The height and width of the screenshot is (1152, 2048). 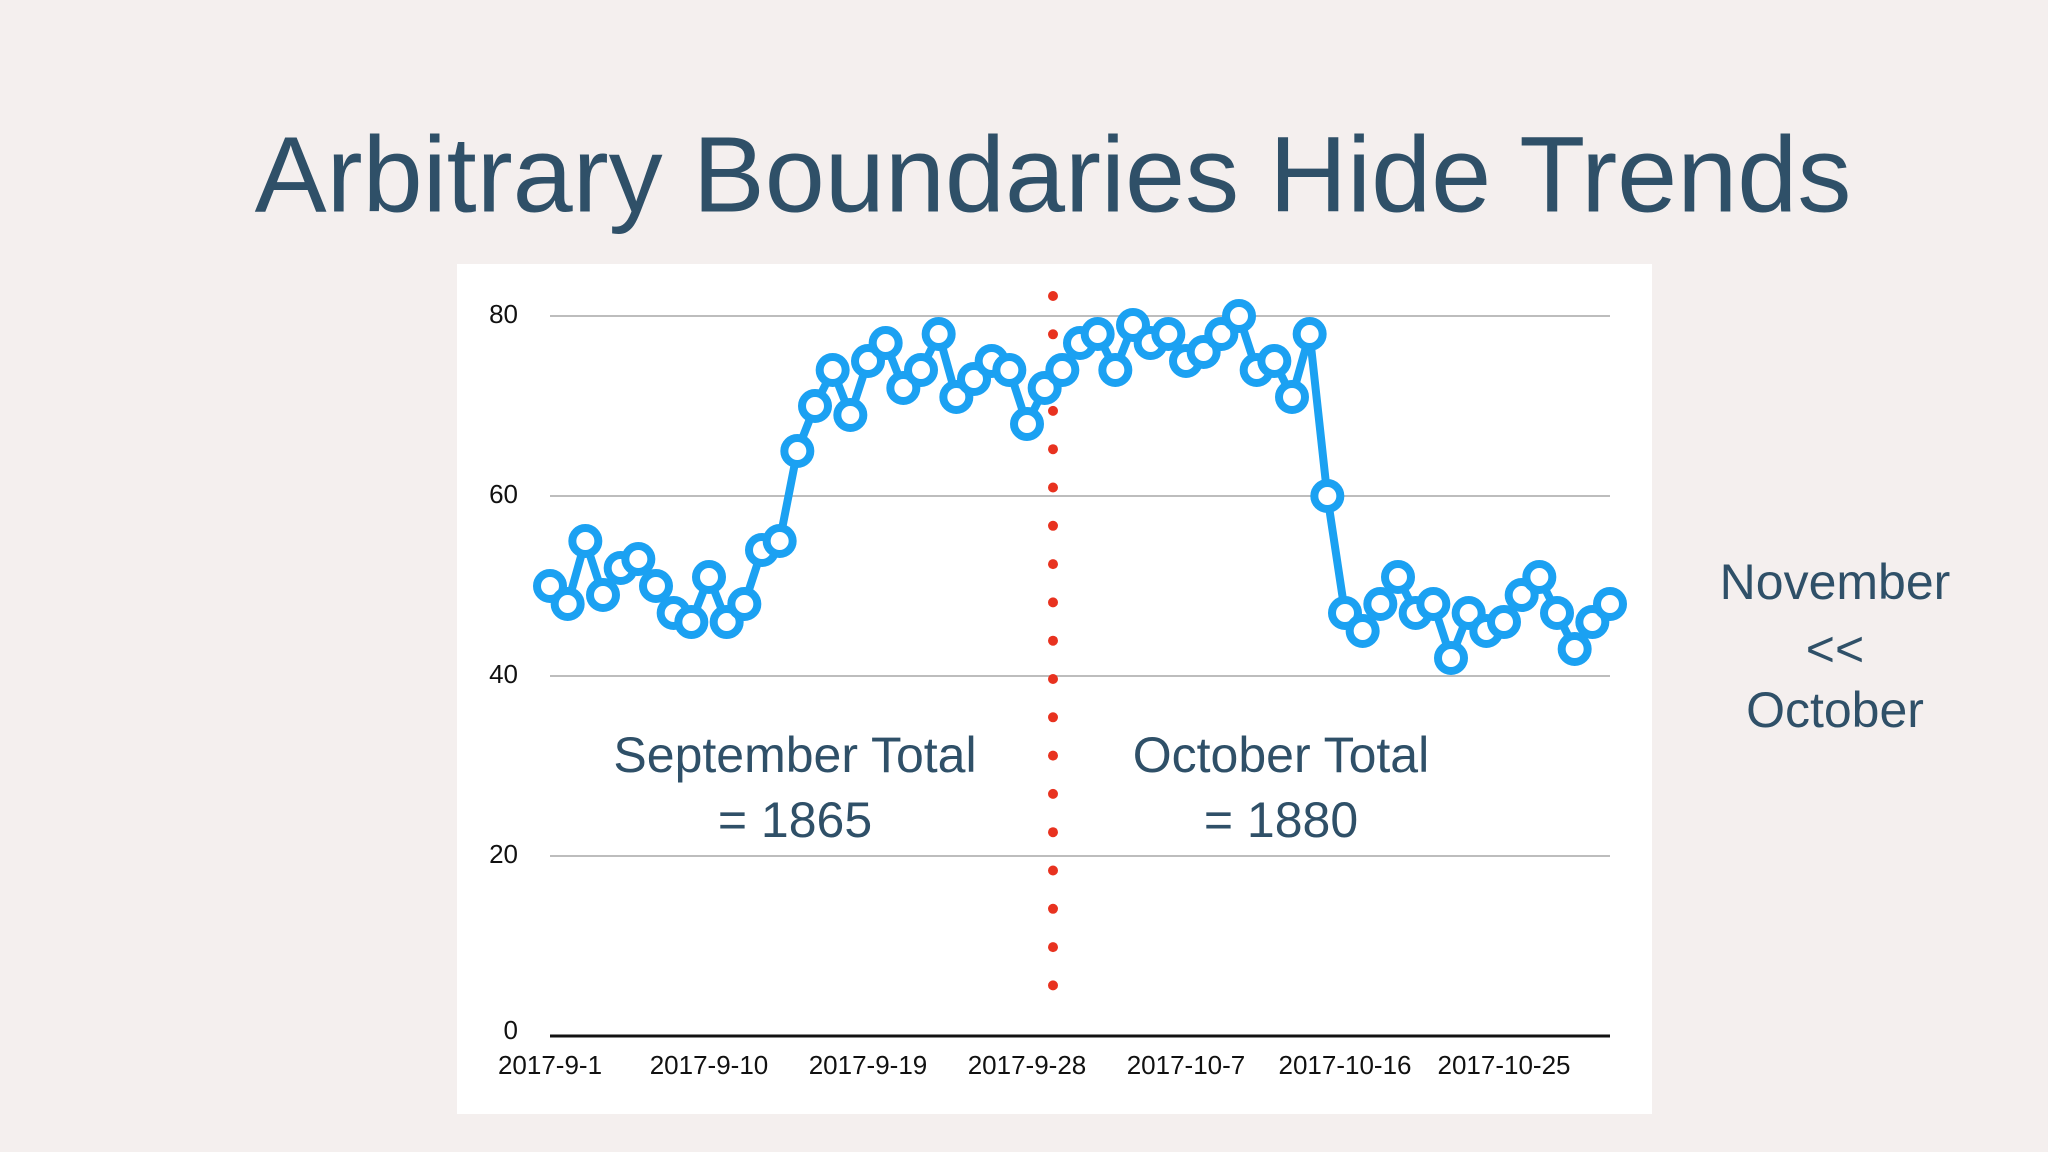 I want to click on x-tick-label: 2017-10-25, so click(x=1504, y=1065).